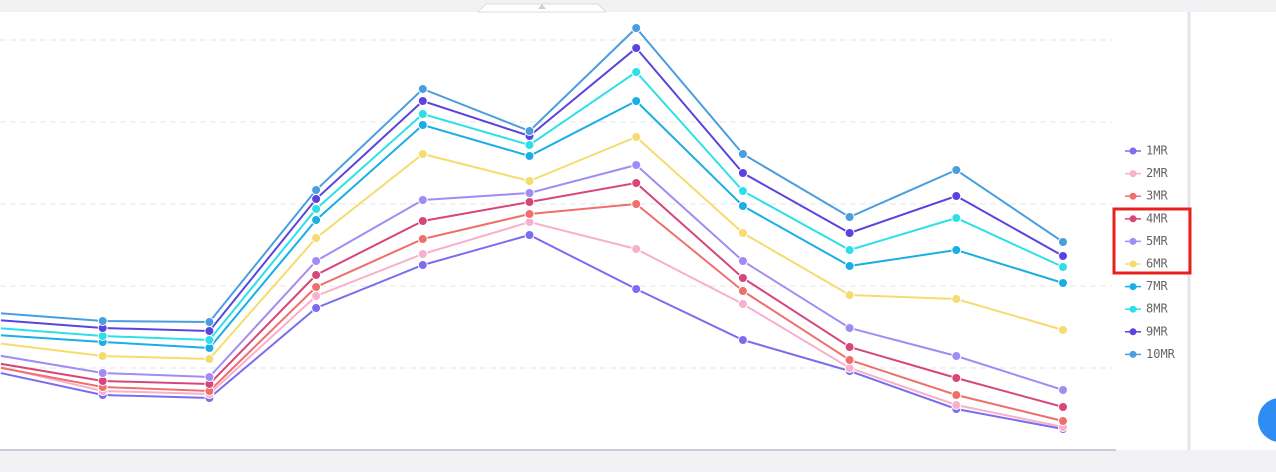  What do you see at coordinates (1157, 331) in the screenshot?
I see `legend-label: 9MR` at bounding box center [1157, 331].